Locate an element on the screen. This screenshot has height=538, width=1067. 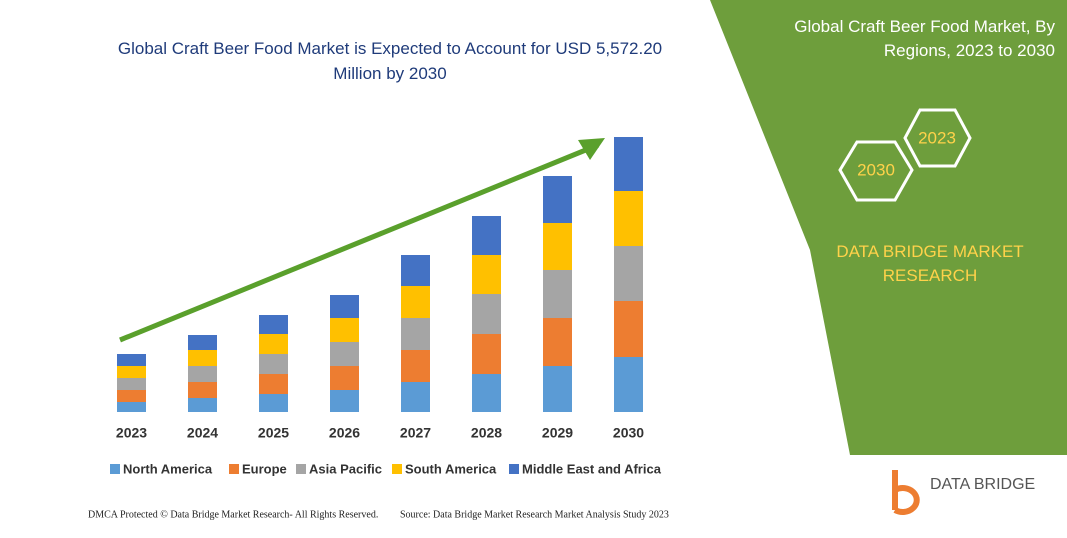
legend-label: North America is located at coordinates (168, 468).